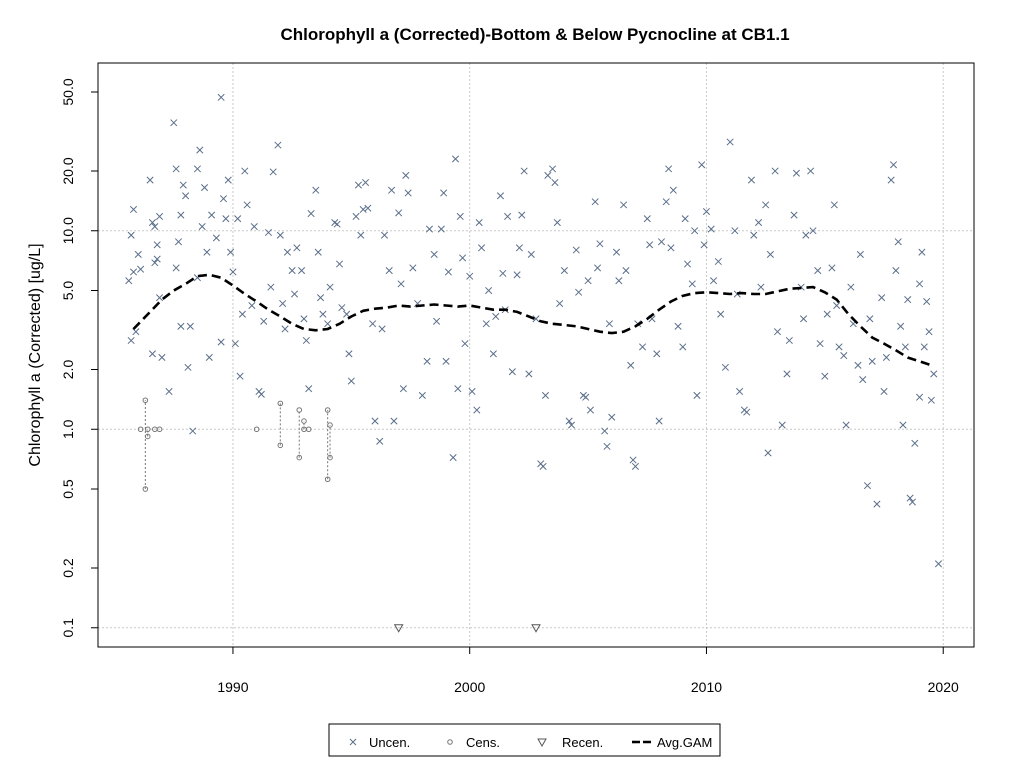 This screenshot has height=768, width=1024. I want to click on x-axis: 1990 2000 2010 2020, so click(588, 670).